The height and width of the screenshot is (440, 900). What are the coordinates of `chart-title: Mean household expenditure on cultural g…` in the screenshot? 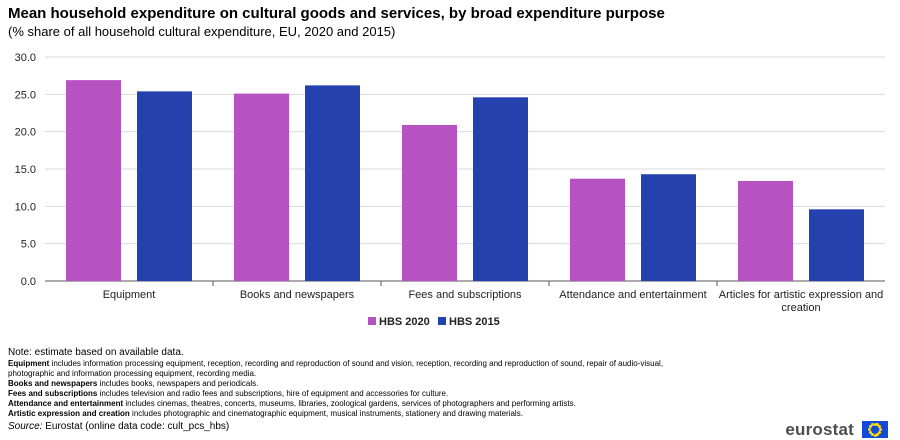 It's located at (336, 13).